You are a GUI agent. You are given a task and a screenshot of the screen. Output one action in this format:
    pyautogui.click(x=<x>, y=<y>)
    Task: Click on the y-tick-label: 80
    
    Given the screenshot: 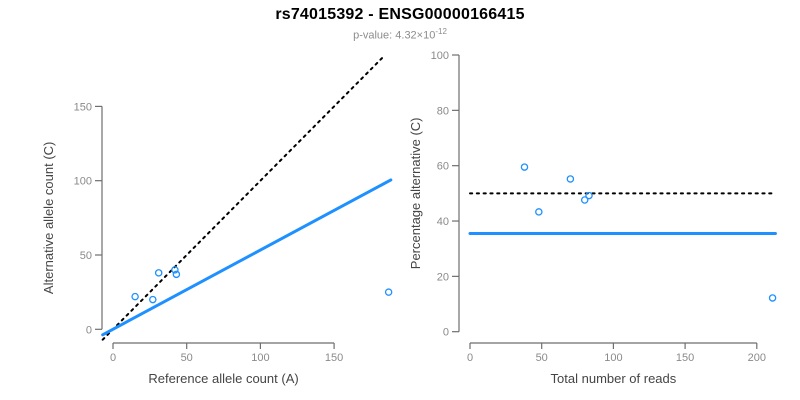 What is the action you would take?
    pyautogui.click(x=443, y=111)
    